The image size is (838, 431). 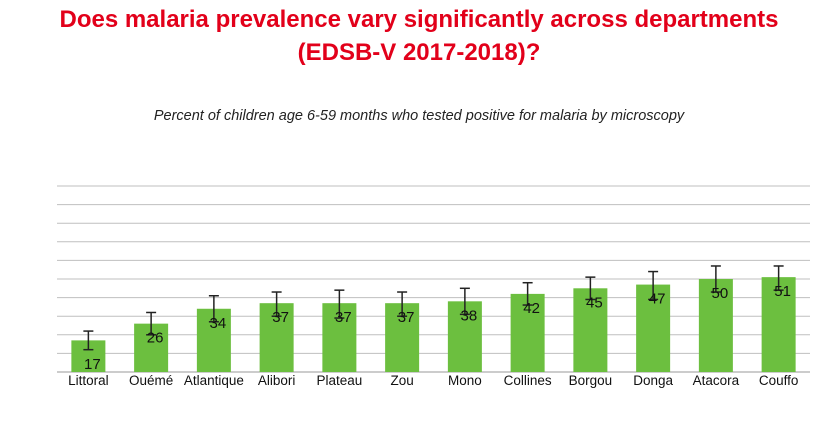 What do you see at coordinates (218, 323) in the screenshot?
I see `data-label: 34` at bounding box center [218, 323].